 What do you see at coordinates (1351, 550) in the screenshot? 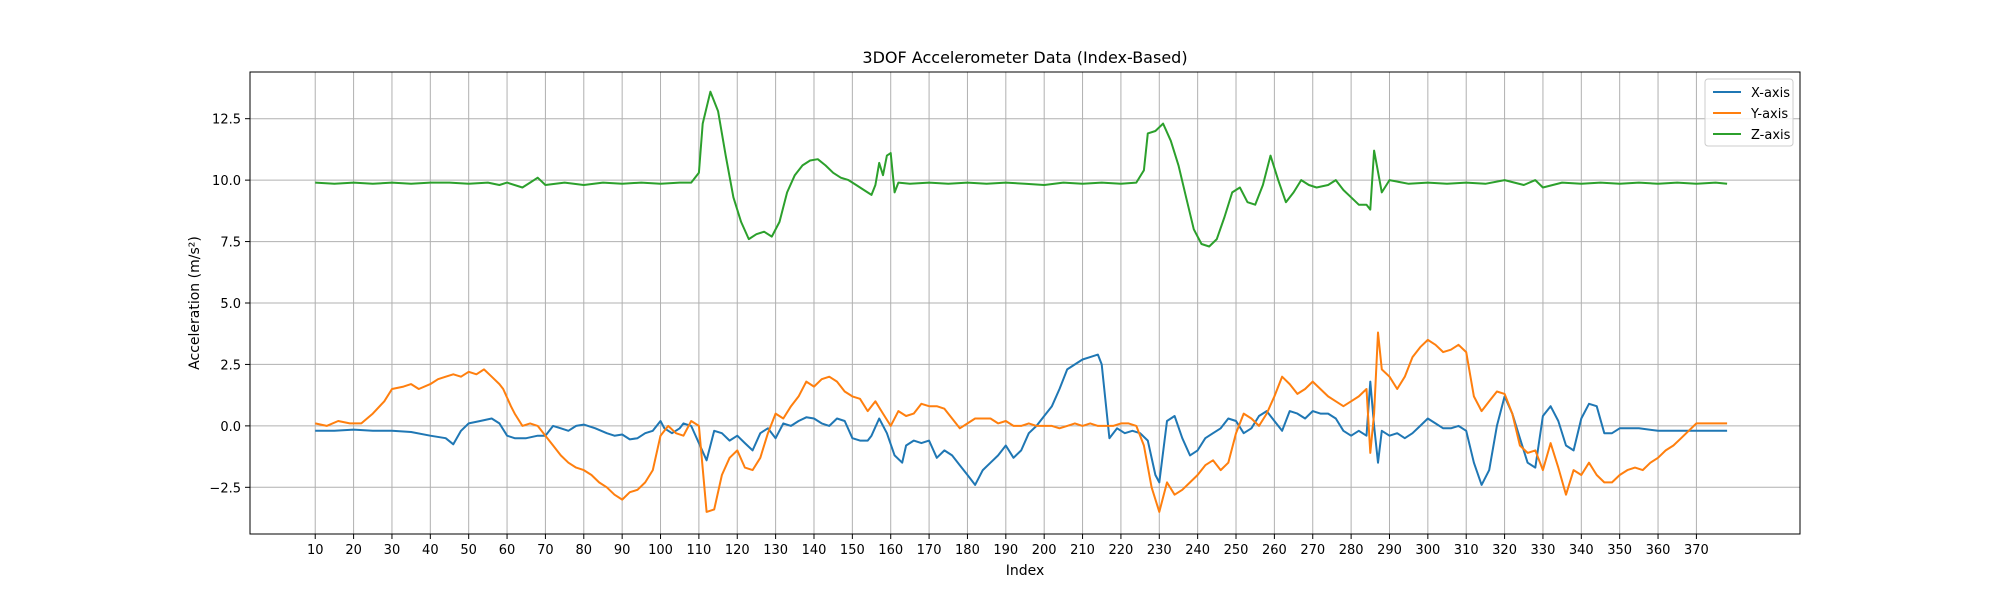
I see `x-tick-label: 280` at bounding box center [1351, 550].